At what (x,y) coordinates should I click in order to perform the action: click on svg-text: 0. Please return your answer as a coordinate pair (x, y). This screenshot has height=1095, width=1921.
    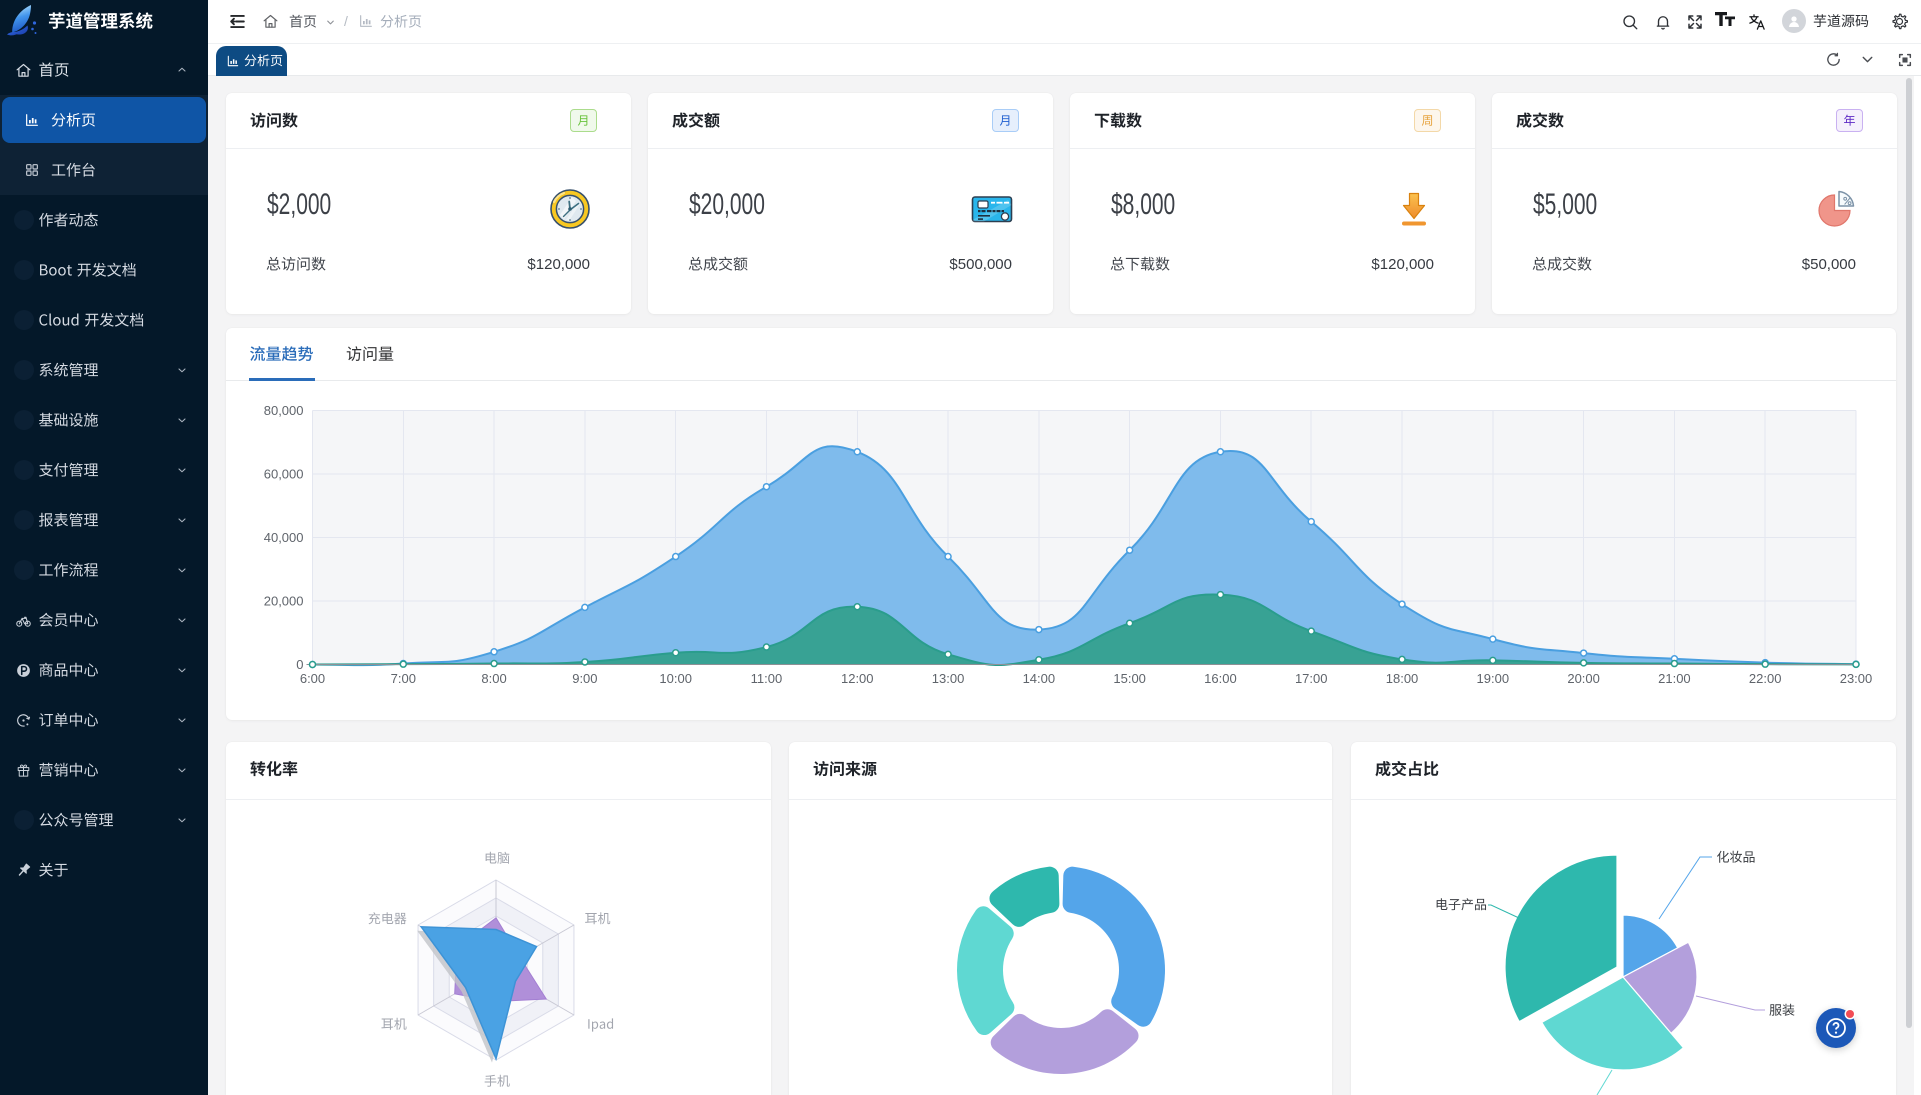
    Looking at the image, I should click on (299, 664).